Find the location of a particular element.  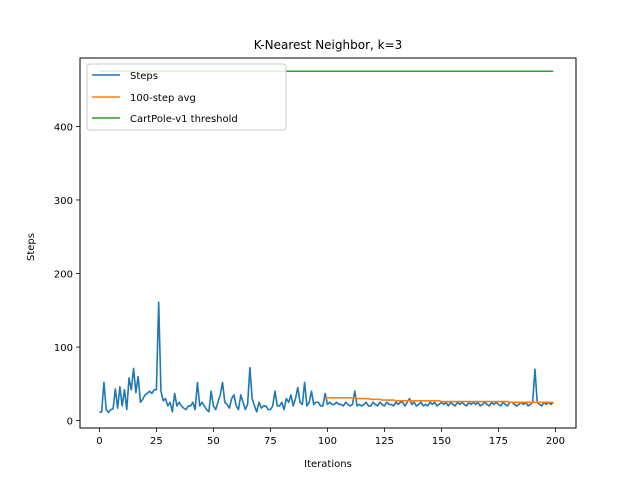

legend-box is located at coordinates (186, 97).